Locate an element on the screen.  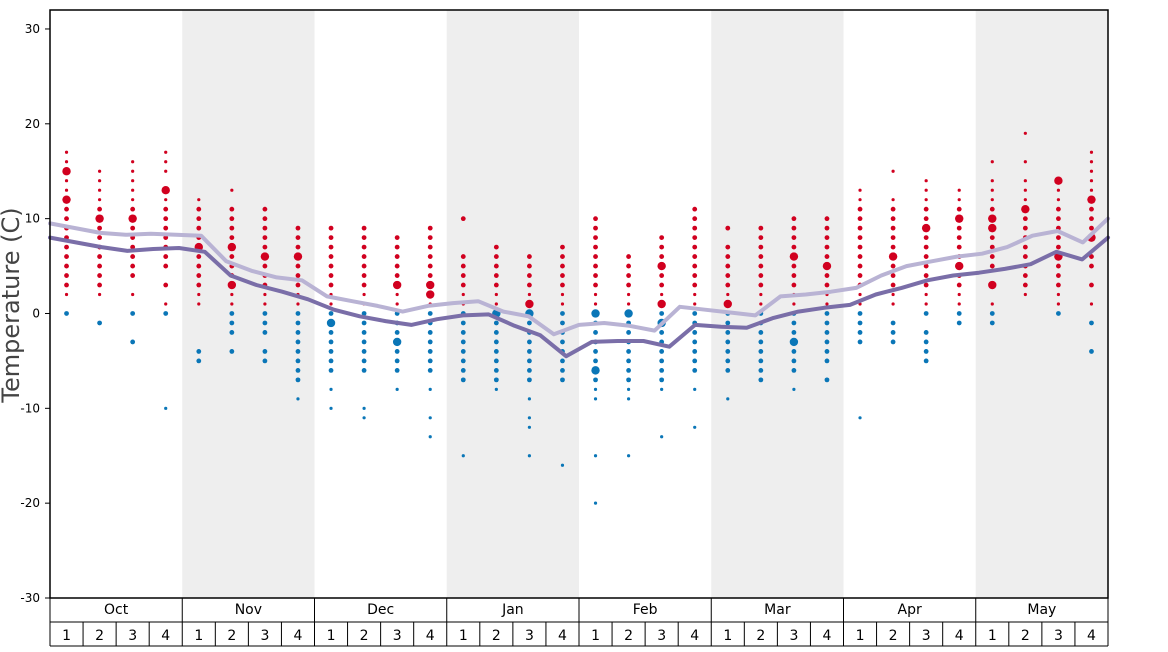
week-label: 3 is located at coordinates (793, 636).